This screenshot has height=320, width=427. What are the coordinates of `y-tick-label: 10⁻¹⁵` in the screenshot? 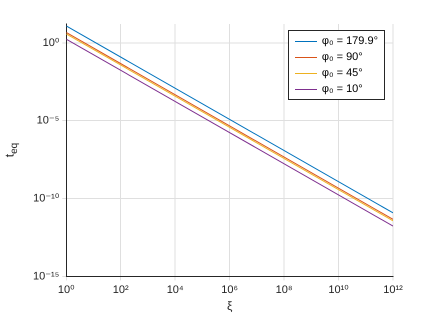 It's located at (46, 276).